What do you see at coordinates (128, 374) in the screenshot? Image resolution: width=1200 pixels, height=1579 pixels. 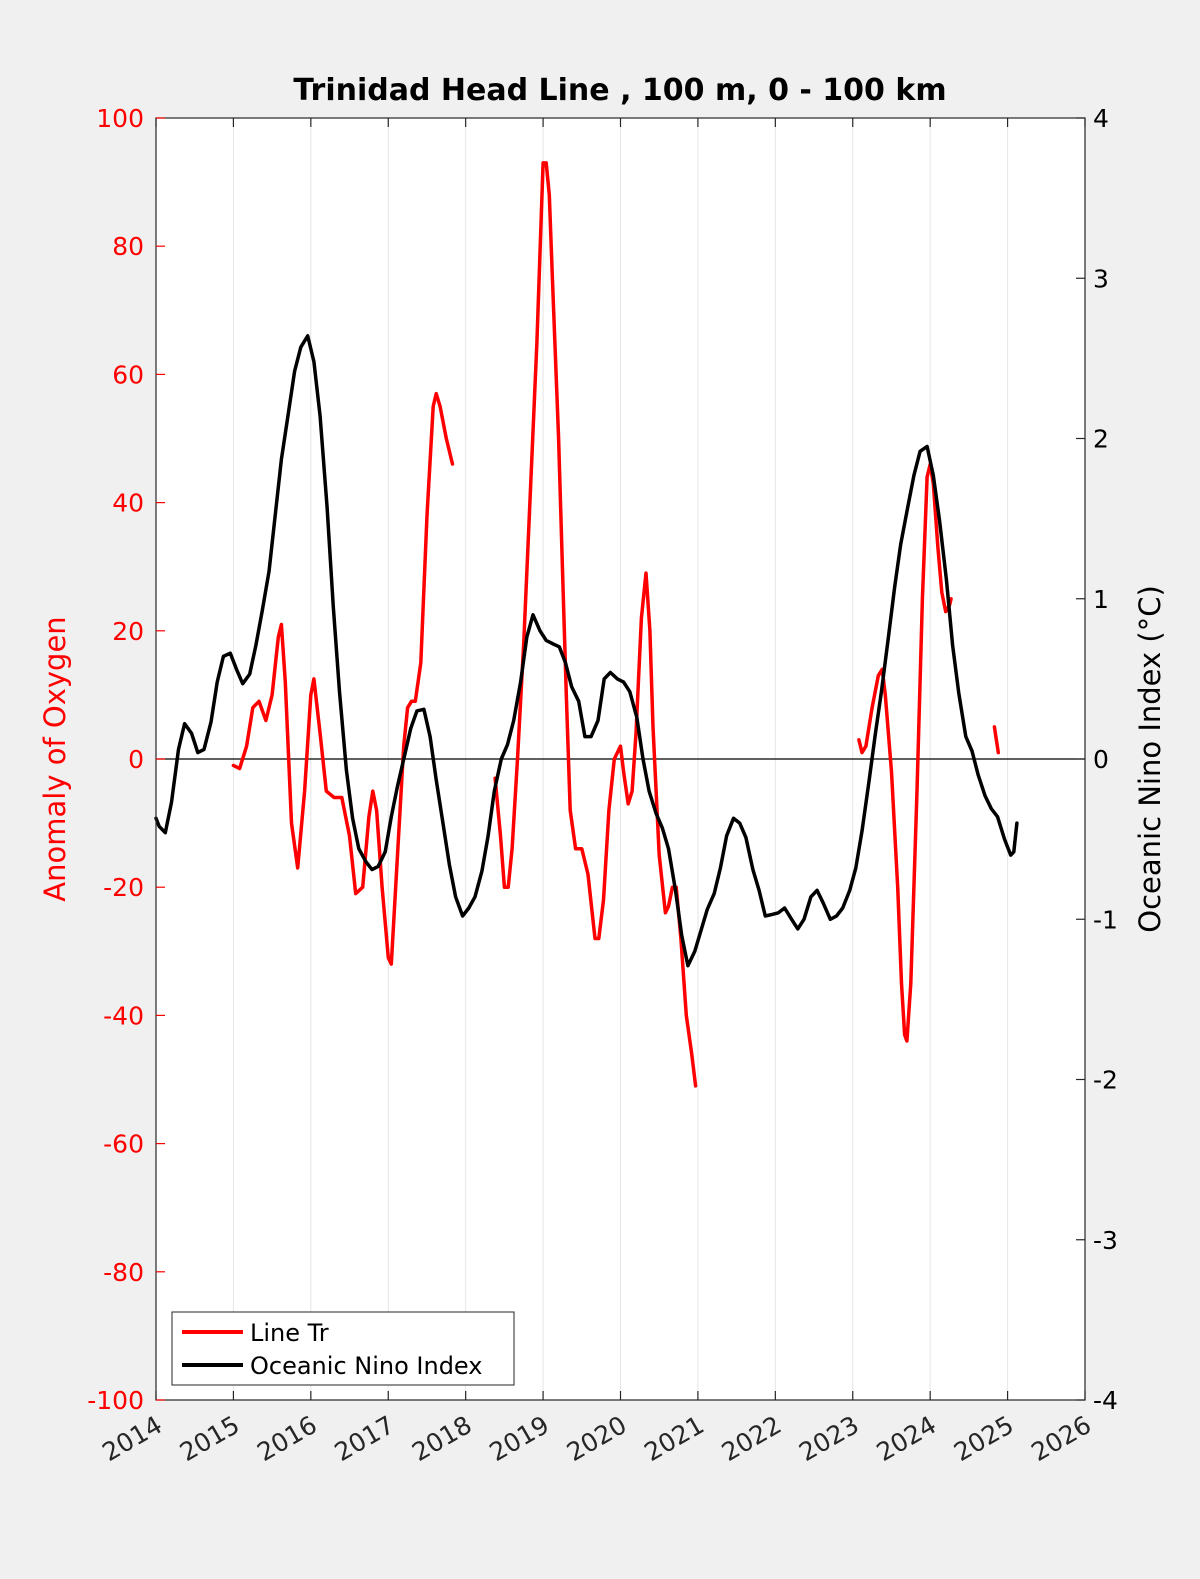 I see `y-left-tick-label: 60` at bounding box center [128, 374].